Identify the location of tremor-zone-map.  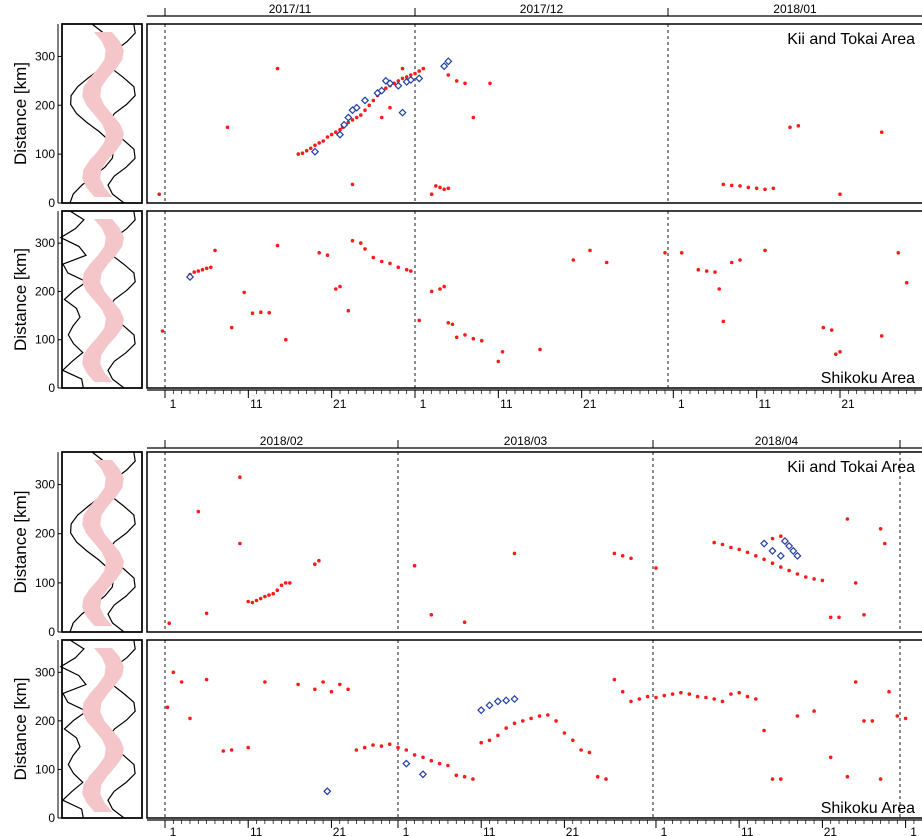
(103, 543).